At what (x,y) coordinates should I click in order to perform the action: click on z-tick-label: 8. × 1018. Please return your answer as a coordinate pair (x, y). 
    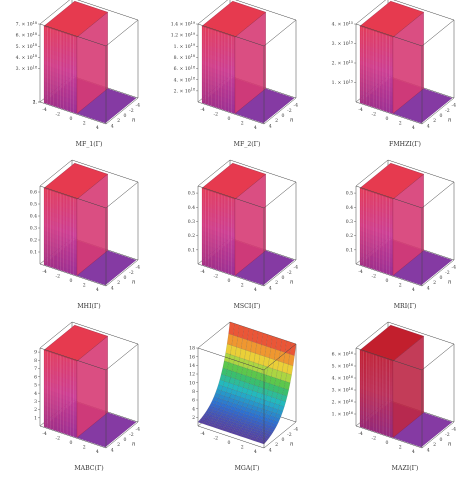
    Looking at the image, I should click on (184, 57).